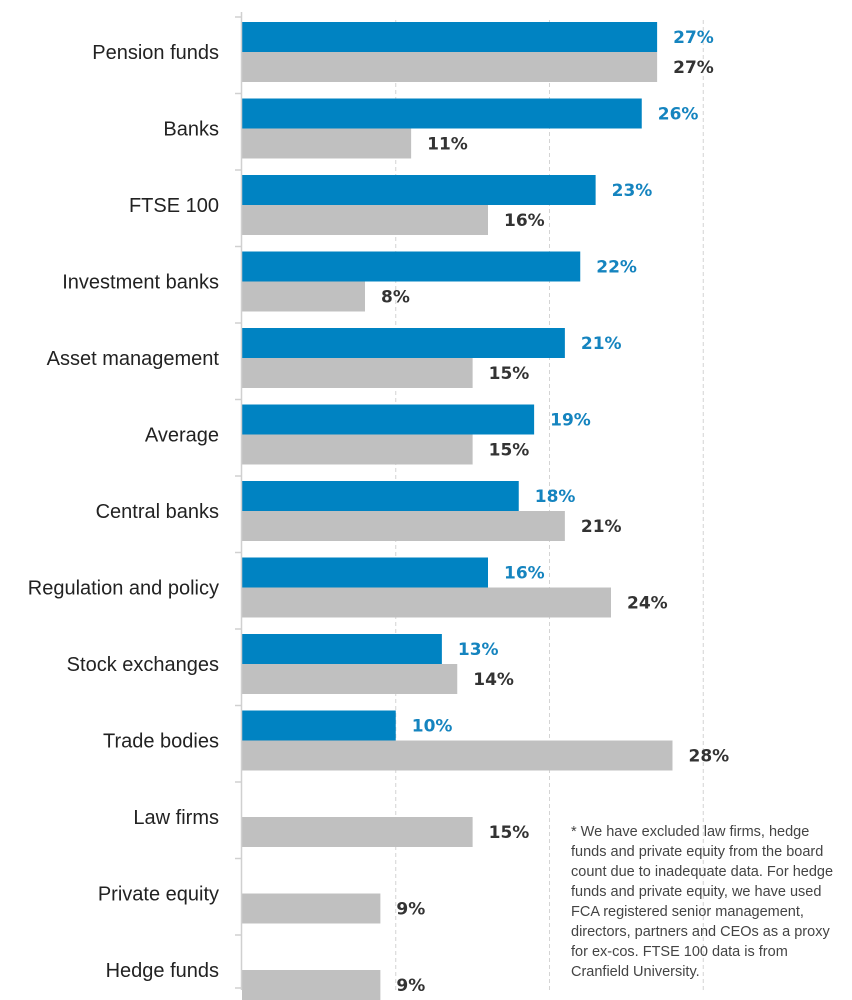 The width and height of the screenshot is (852, 1000). Describe the element at coordinates (616, 268) in the screenshot. I see `data-label: 22%` at that location.